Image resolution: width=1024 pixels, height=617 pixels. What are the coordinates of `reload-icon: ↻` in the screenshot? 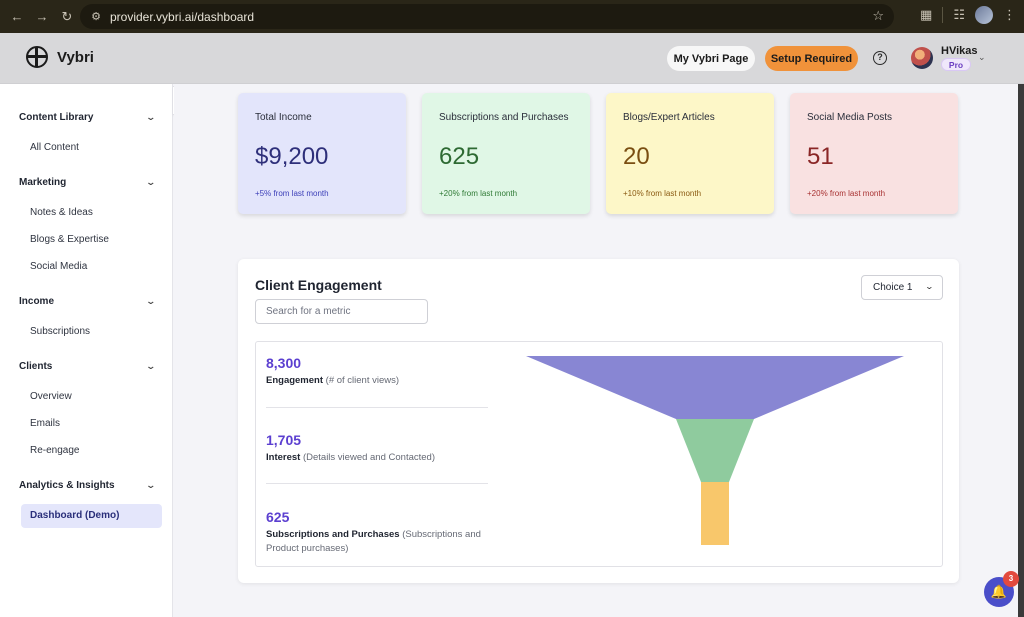 It's located at (67, 16).